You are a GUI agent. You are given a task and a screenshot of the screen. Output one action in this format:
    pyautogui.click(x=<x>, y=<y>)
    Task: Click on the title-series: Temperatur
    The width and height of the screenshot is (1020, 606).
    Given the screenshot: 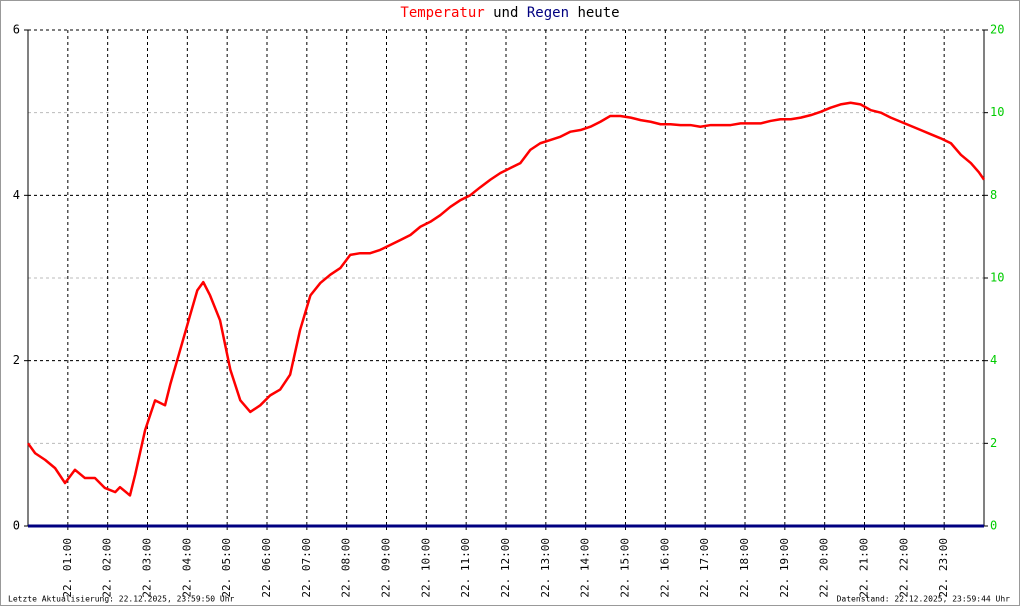 What is the action you would take?
    pyautogui.click(x=442, y=13)
    